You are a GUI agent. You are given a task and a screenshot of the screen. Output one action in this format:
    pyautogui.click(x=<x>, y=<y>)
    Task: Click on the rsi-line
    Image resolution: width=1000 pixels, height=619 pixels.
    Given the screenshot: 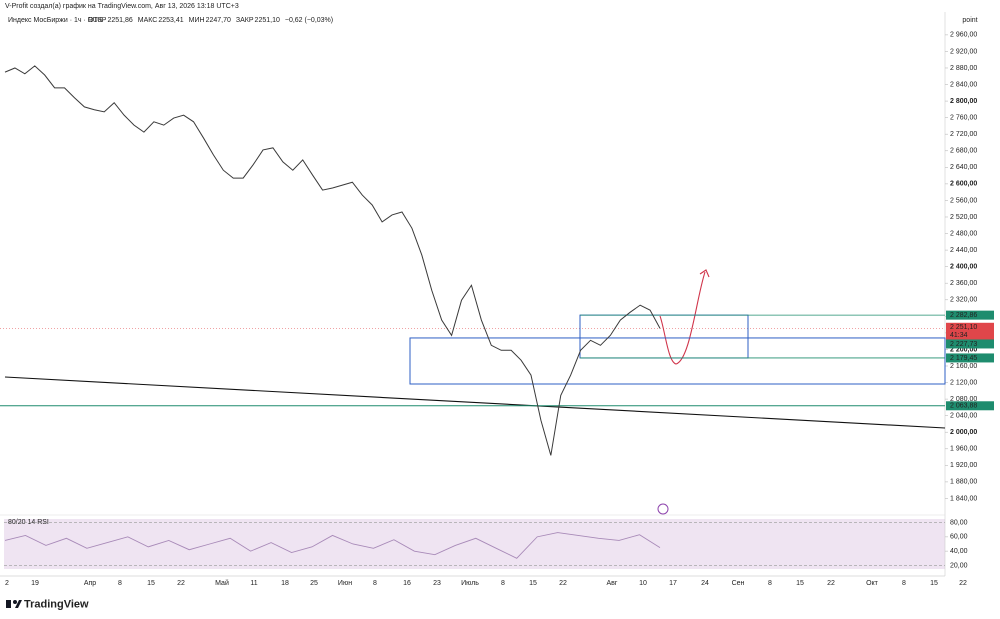 What is the action you would take?
    pyautogui.click(x=332, y=545)
    